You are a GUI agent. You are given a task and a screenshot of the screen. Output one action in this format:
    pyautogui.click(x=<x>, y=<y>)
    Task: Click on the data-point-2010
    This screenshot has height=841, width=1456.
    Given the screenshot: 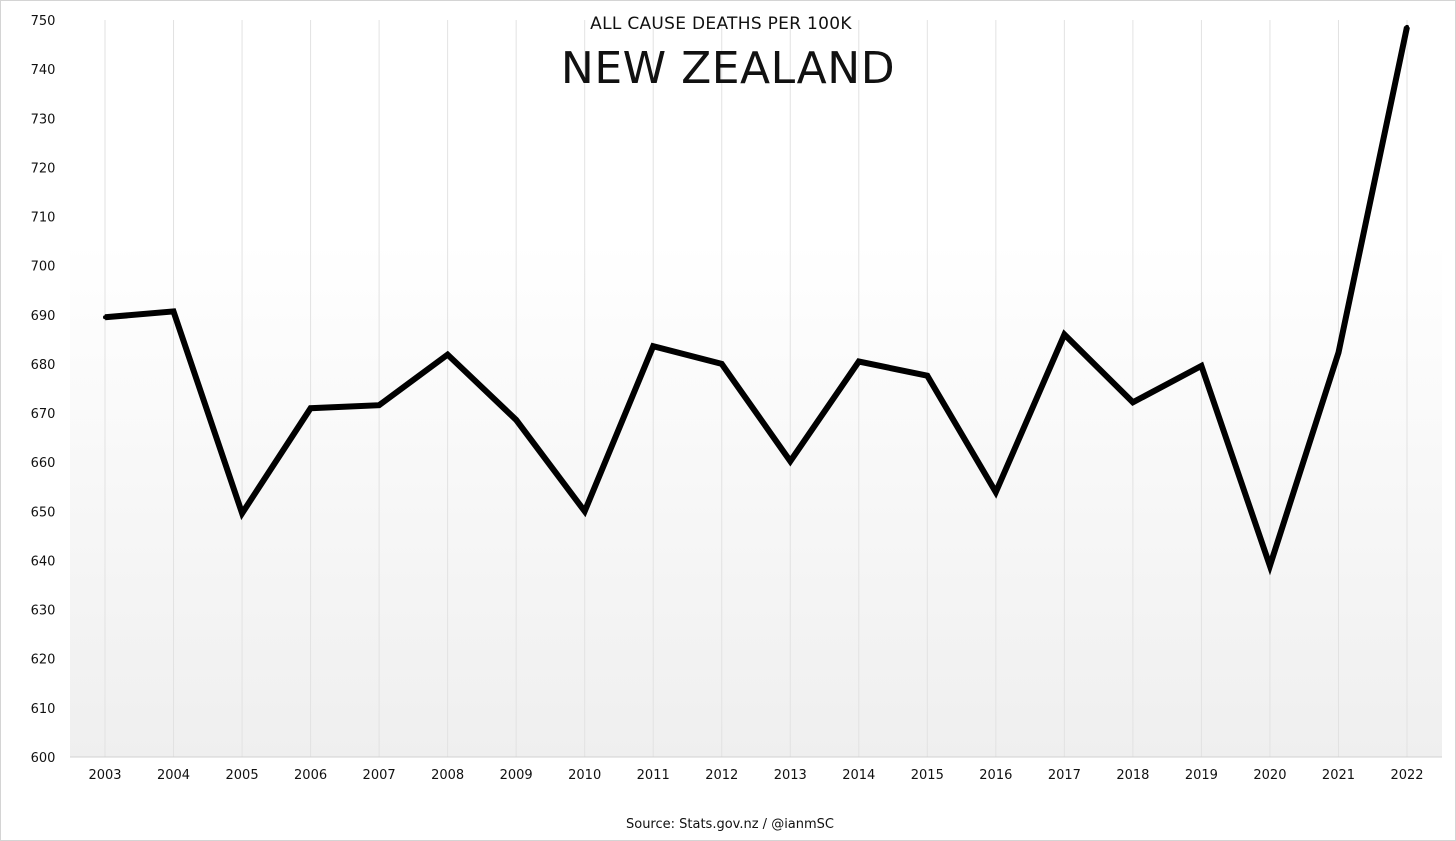 What is the action you would take?
    pyautogui.click(x=584, y=511)
    